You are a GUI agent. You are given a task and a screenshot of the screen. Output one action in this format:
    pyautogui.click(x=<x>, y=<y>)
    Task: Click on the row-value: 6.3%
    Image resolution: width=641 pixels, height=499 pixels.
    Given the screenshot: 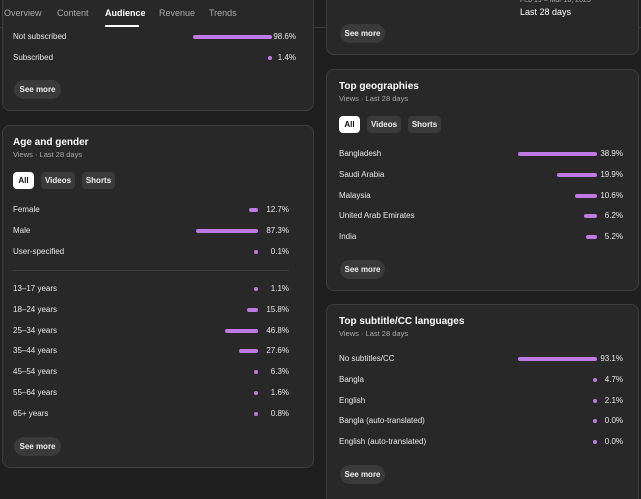 What is the action you would take?
    pyautogui.click(x=279, y=372)
    